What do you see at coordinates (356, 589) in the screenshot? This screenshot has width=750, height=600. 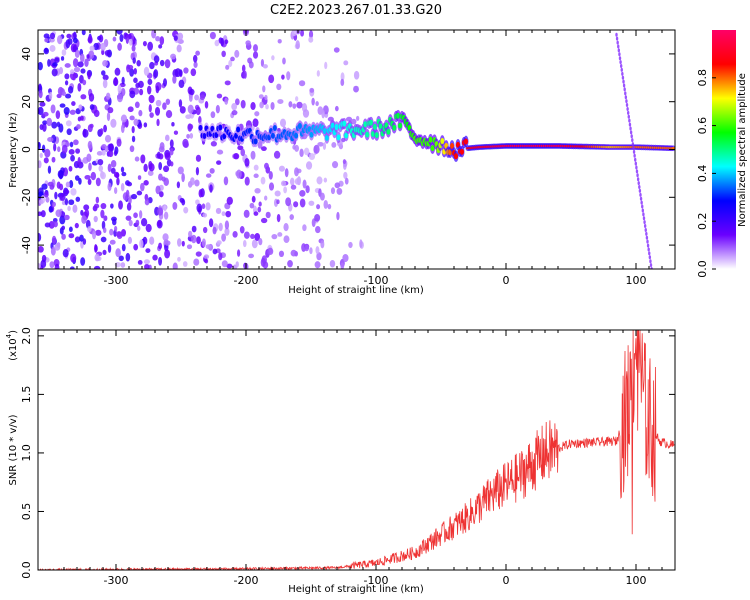 I see `snr-xlabel: Height of straight line (km)` at bounding box center [356, 589].